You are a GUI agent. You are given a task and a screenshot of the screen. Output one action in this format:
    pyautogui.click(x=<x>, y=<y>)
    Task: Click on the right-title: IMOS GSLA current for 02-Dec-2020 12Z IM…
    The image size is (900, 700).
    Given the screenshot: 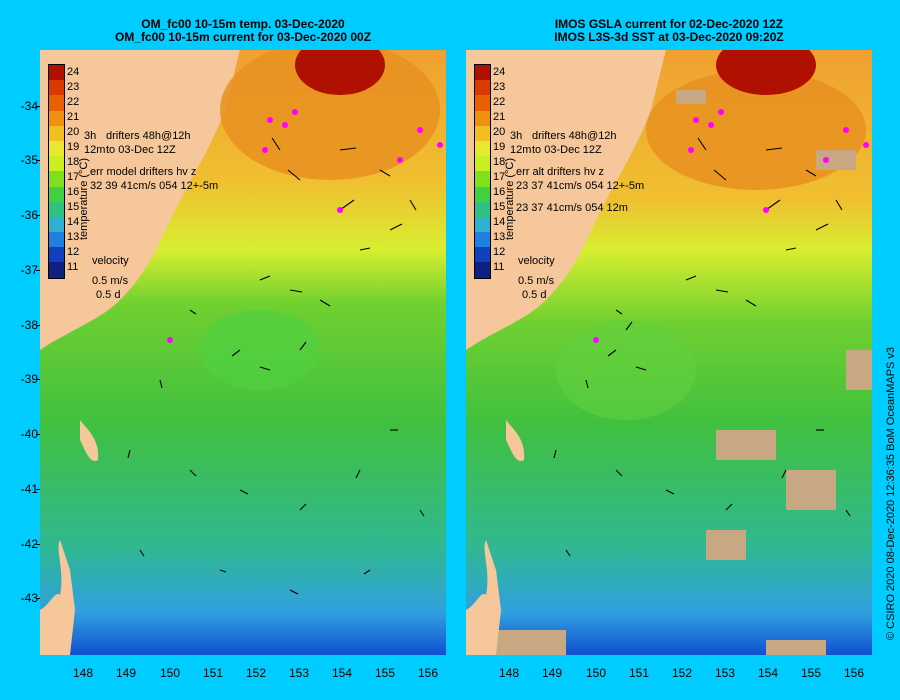 What is the action you would take?
    pyautogui.click(x=669, y=31)
    